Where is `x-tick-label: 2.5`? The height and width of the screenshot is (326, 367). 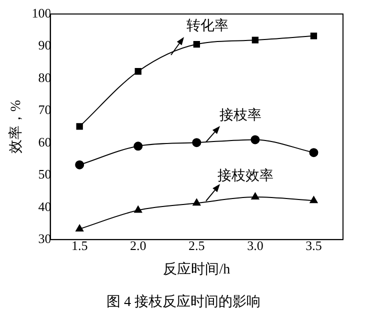 x-tick-label: 2.5 is located at coordinates (196, 245).